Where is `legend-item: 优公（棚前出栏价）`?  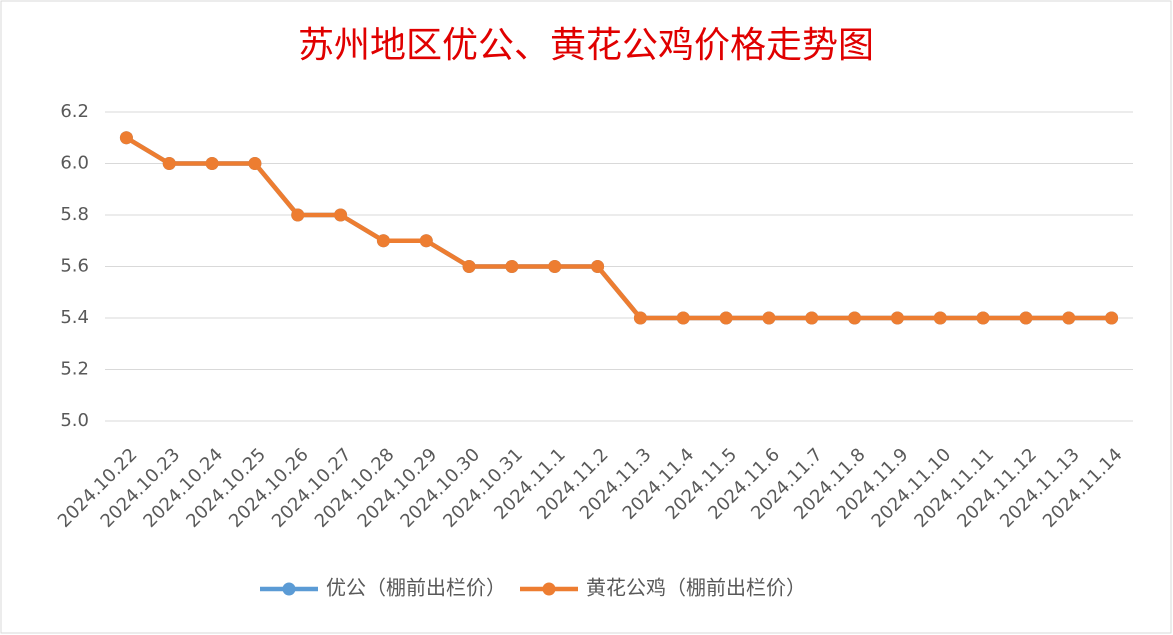 legend-item: 优公（棚前出栏价） is located at coordinates (383, 588).